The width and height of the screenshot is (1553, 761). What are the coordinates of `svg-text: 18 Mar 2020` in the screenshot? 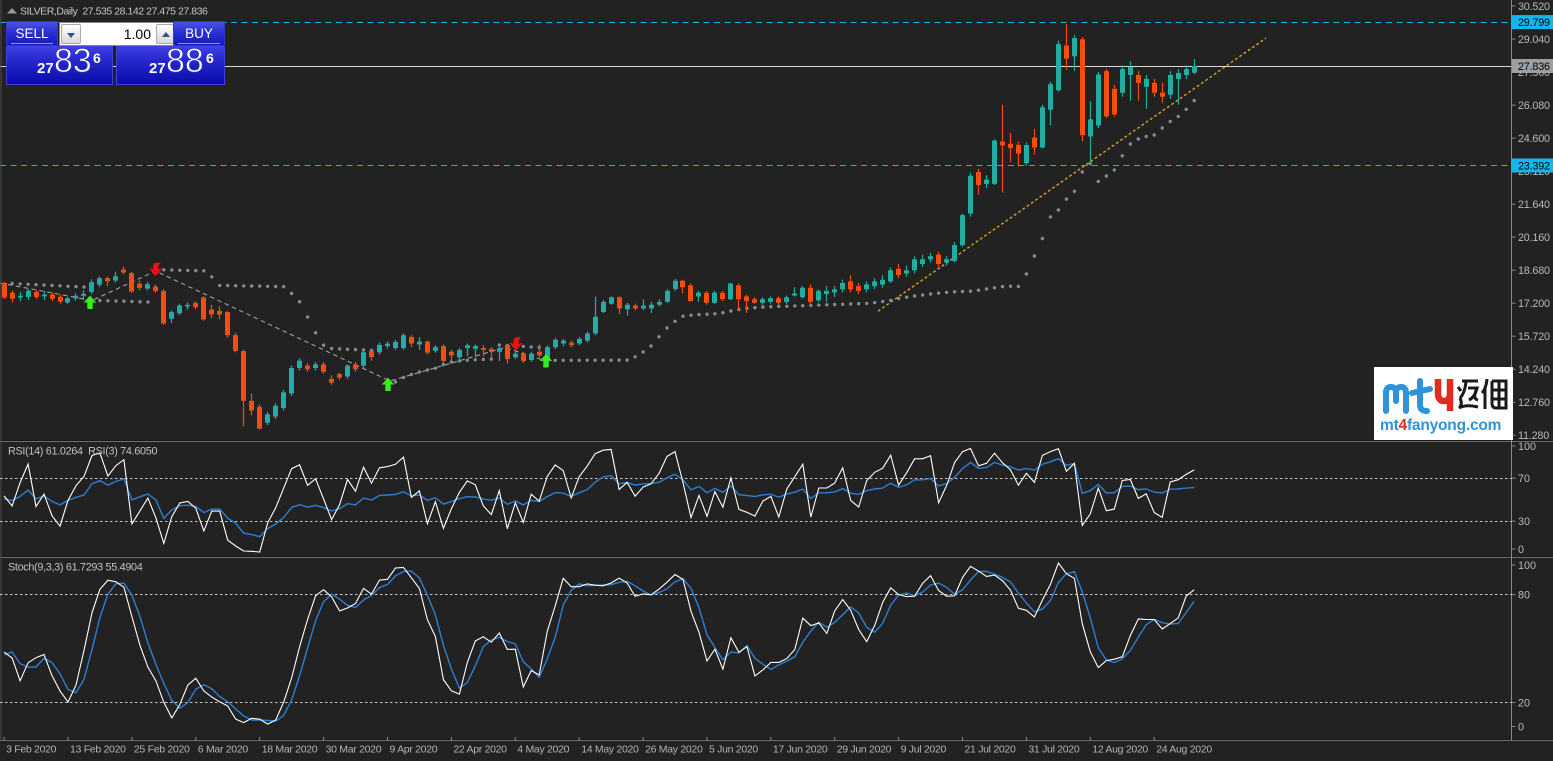 It's located at (290, 750).